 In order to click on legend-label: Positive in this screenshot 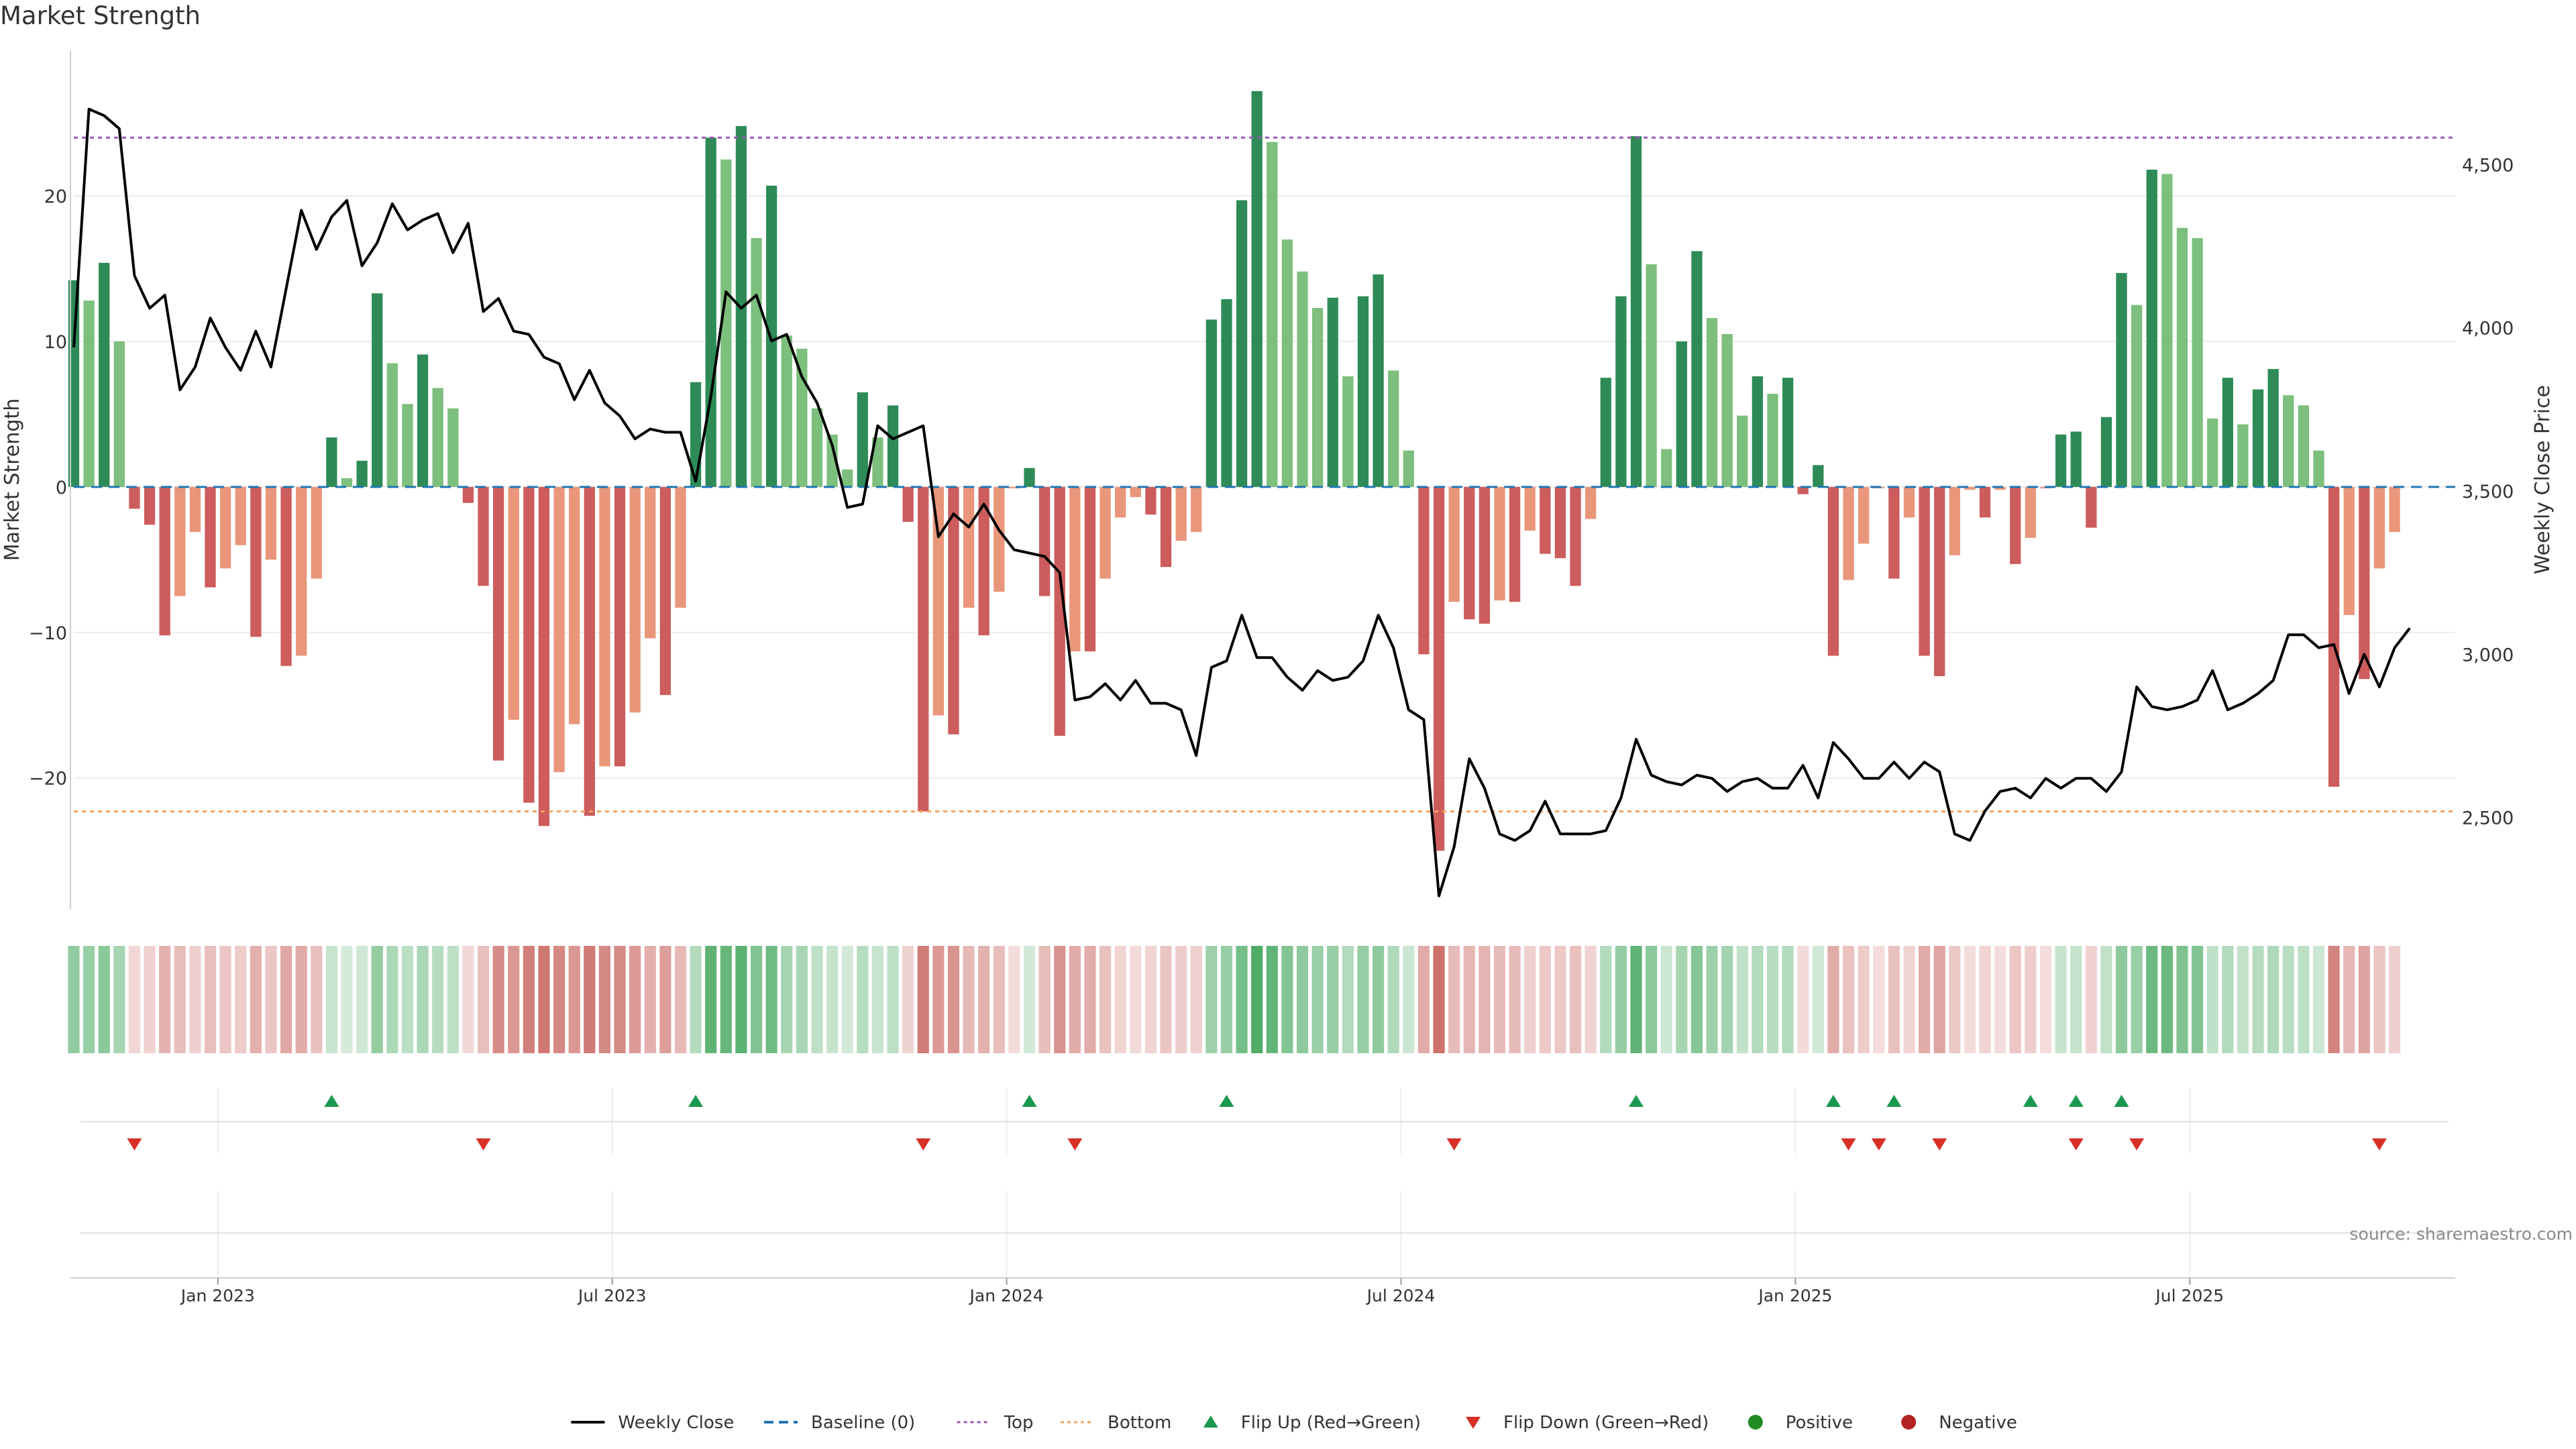, I will do `click(1819, 1423)`.